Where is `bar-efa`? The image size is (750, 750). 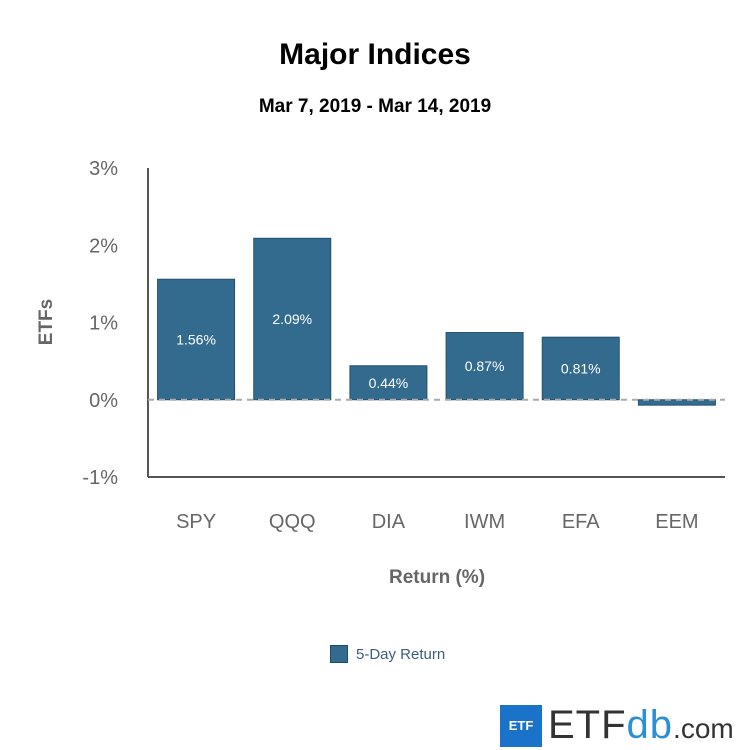 bar-efa is located at coordinates (580, 368).